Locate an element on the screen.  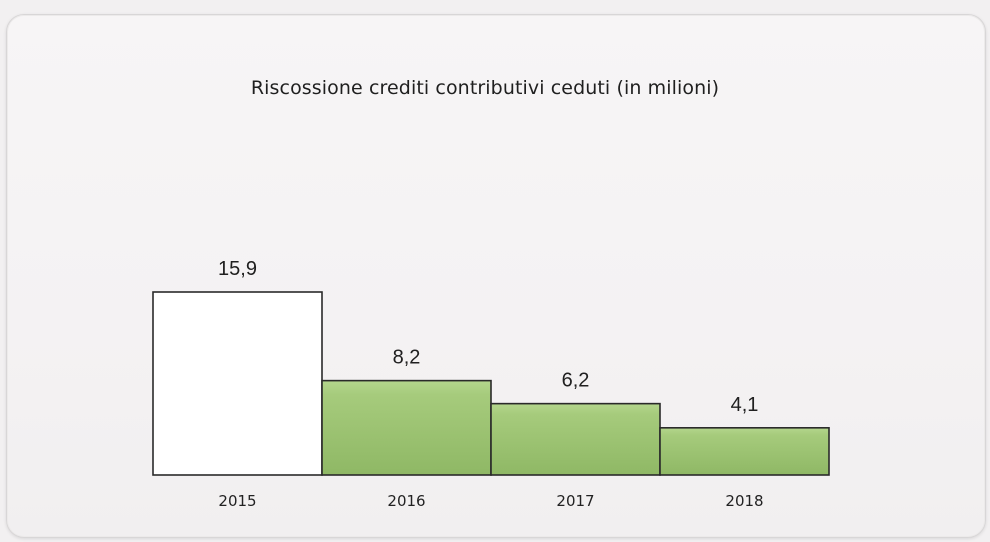
category-label-2017: 2017 is located at coordinates (575, 501).